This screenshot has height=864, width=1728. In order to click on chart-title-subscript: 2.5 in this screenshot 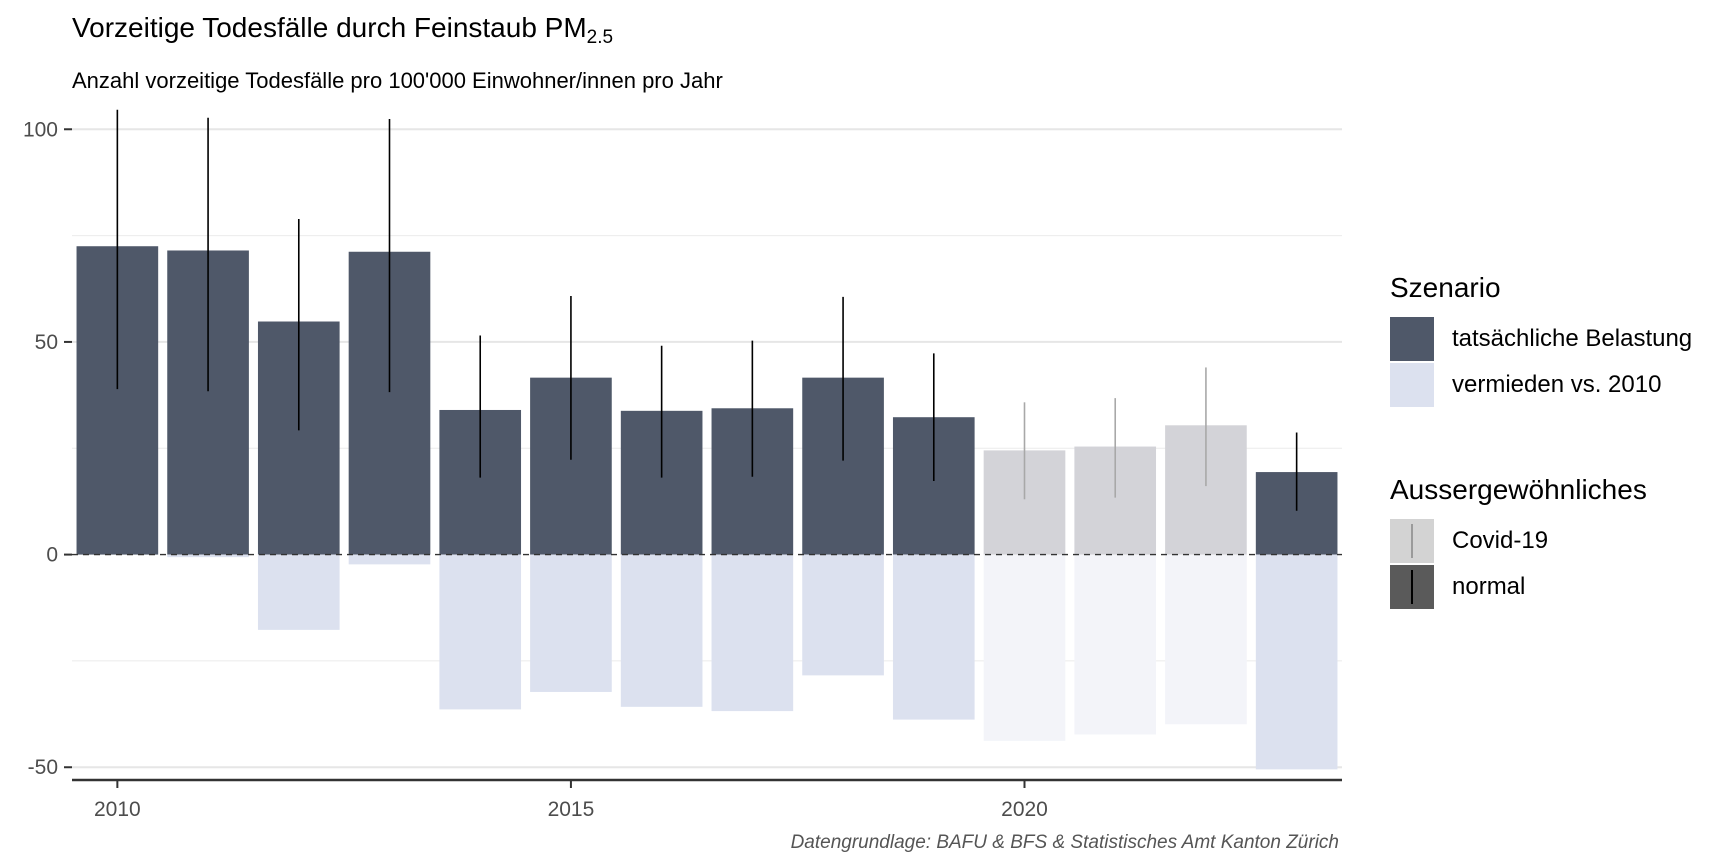, I will do `click(600, 37)`.